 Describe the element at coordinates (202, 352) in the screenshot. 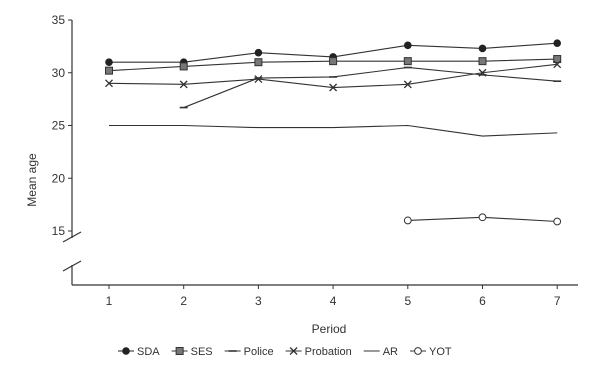

I see `legend-label: SES` at that location.